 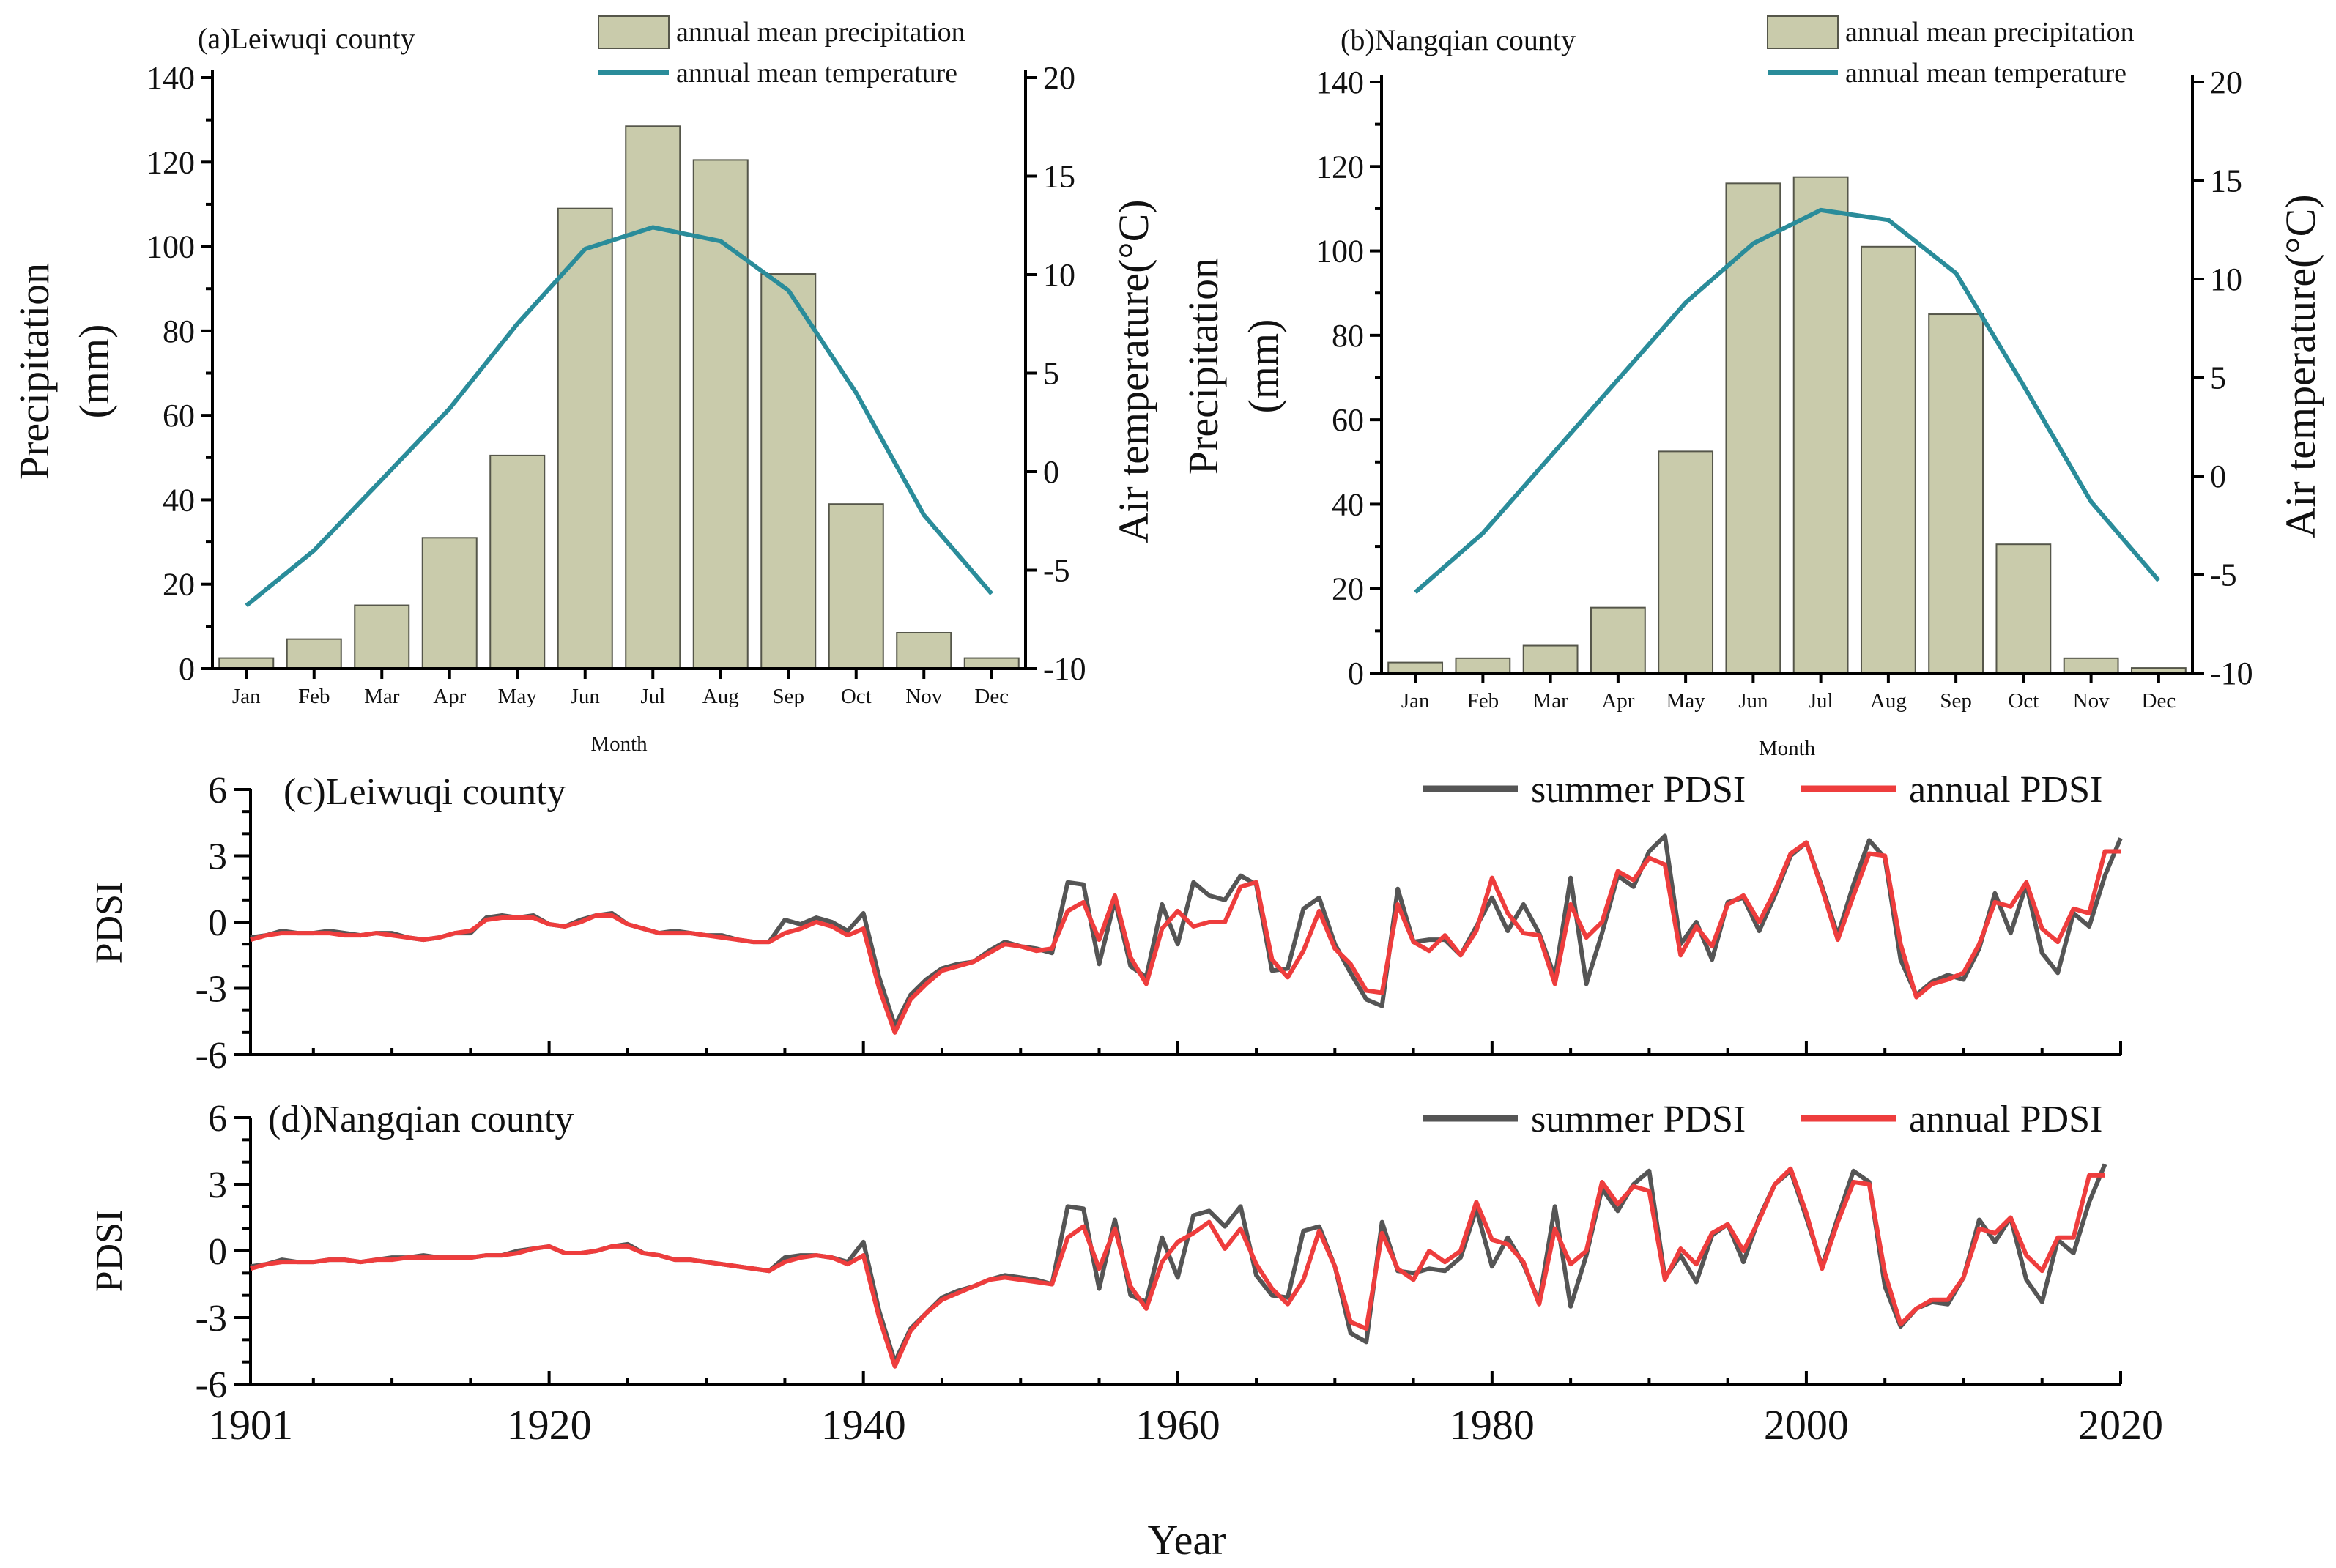 What do you see at coordinates (211, 1252) in the screenshot?
I see `panel-d-y-tick-labels: -6 -3 0 3 6` at bounding box center [211, 1252].